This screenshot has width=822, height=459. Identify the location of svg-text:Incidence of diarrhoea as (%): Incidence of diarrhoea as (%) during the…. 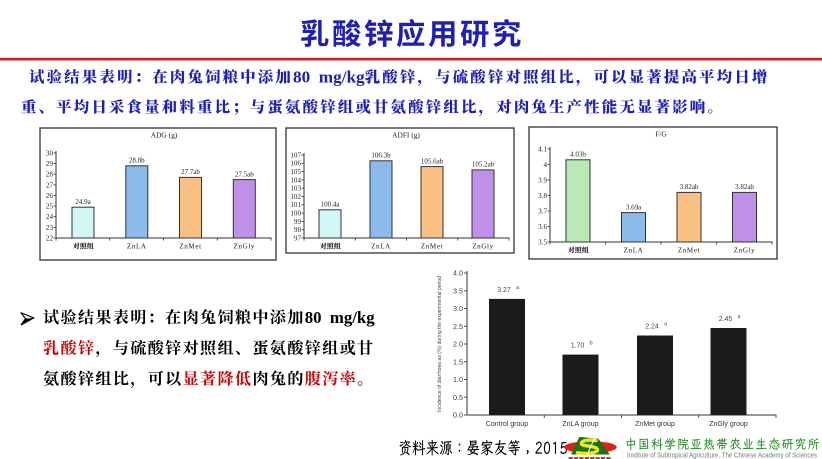
(440, 344).